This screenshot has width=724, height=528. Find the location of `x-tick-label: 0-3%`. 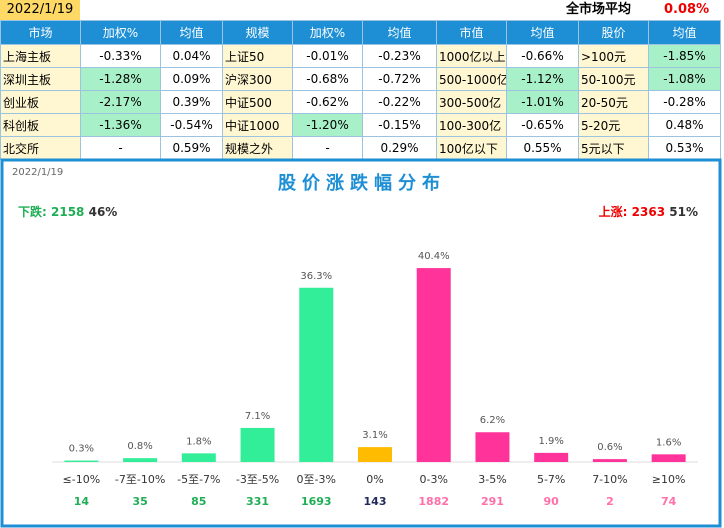

x-tick-label: 0-3% is located at coordinates (434, 479).